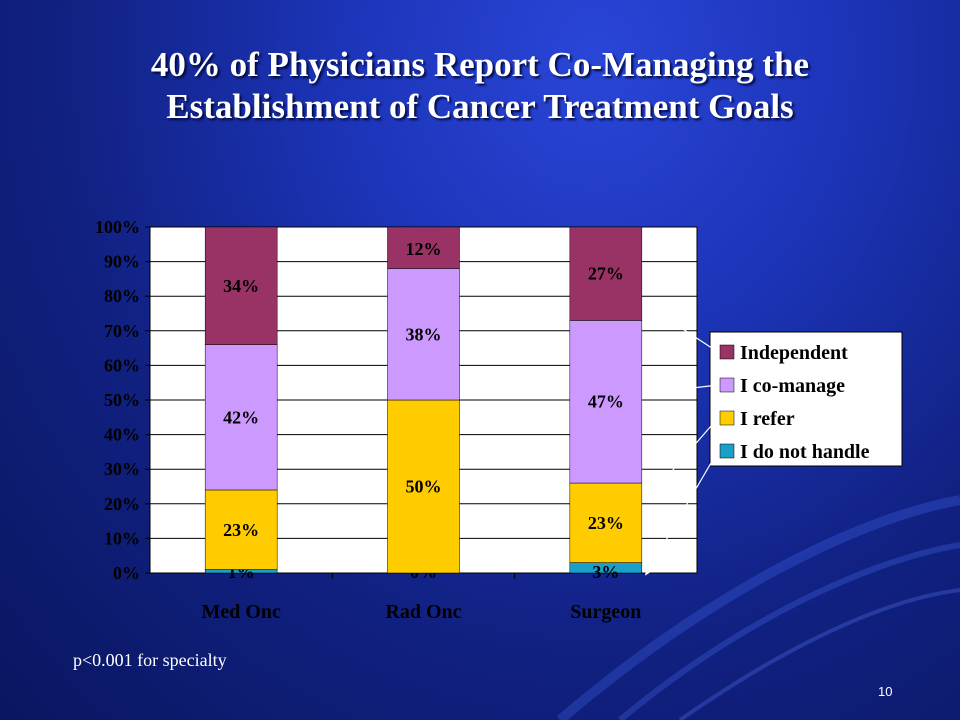  Describe the element at coordinates (122, 435) in the screenshot. I see `y-tick-label: 40%` at that location.